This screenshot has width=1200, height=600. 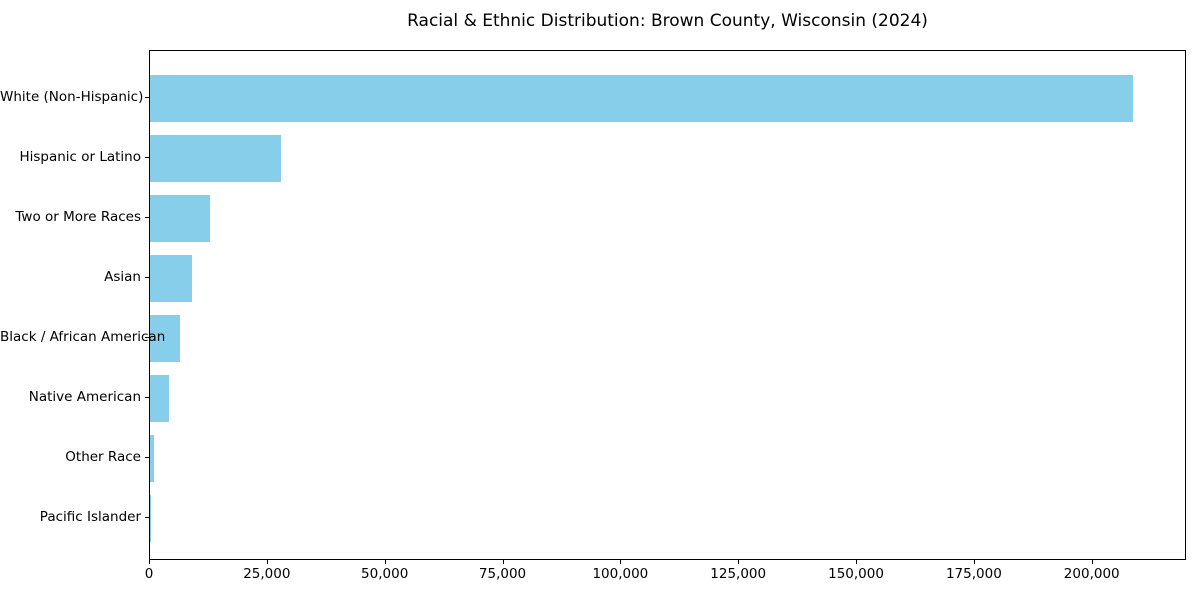 What do you see at coordinates (84, 396) in the screenshot?
I see `y-tick-label: Native American` at bounding box center [84, 396].